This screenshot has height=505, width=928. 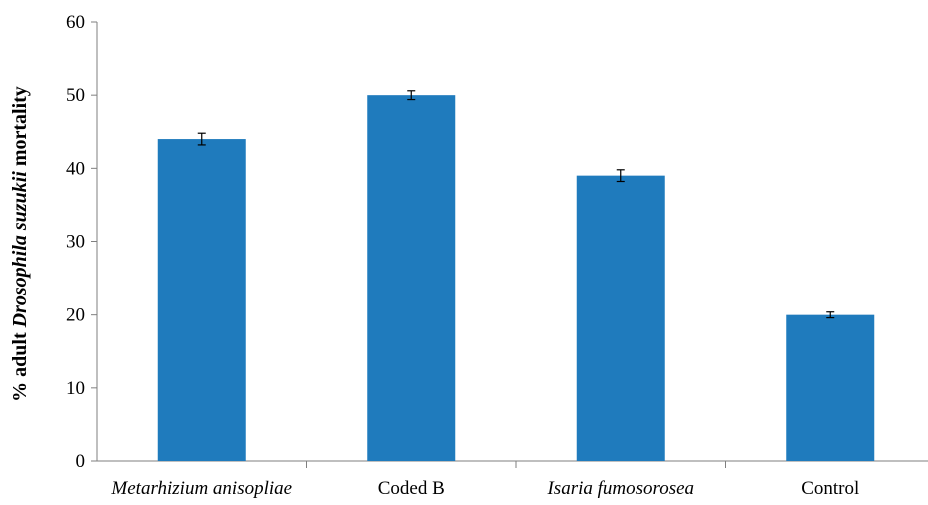 I want to click on y-tick-labels: 0 10 20 30 40 50 60, so click(x=75, y=242).